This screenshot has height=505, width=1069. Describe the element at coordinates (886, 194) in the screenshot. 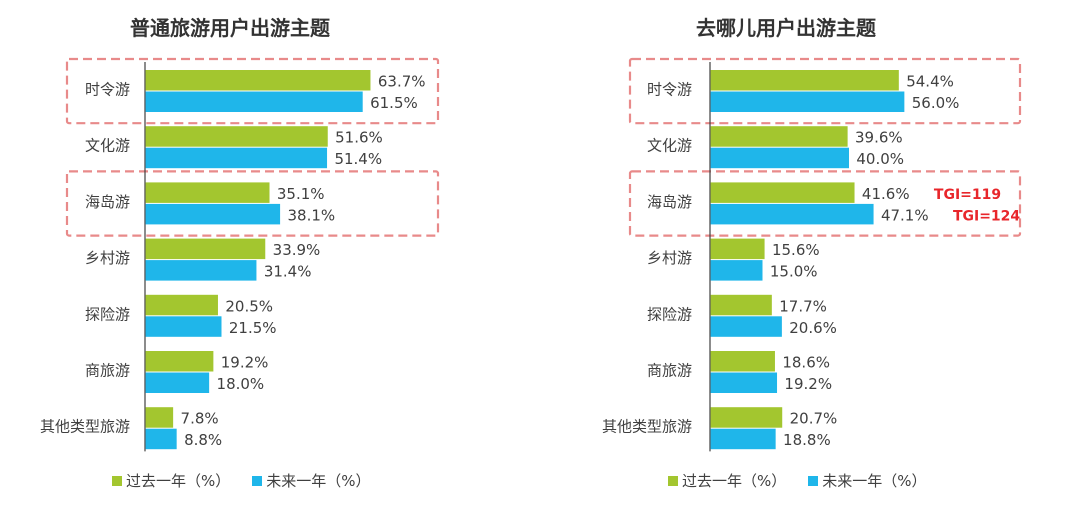

I see `data-label: 41.6%` at that location.